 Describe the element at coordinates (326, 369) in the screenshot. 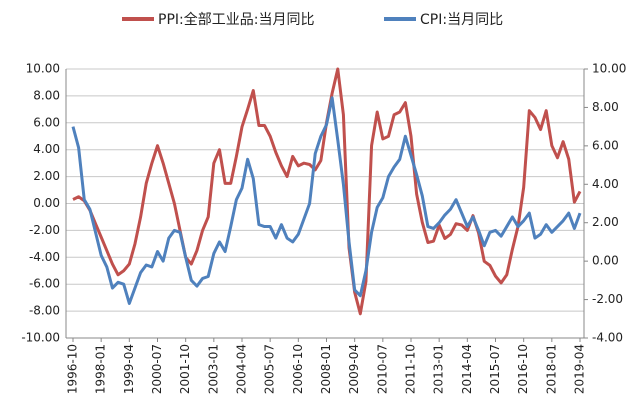

I see `x-tick-label: 2008-01` at that location.